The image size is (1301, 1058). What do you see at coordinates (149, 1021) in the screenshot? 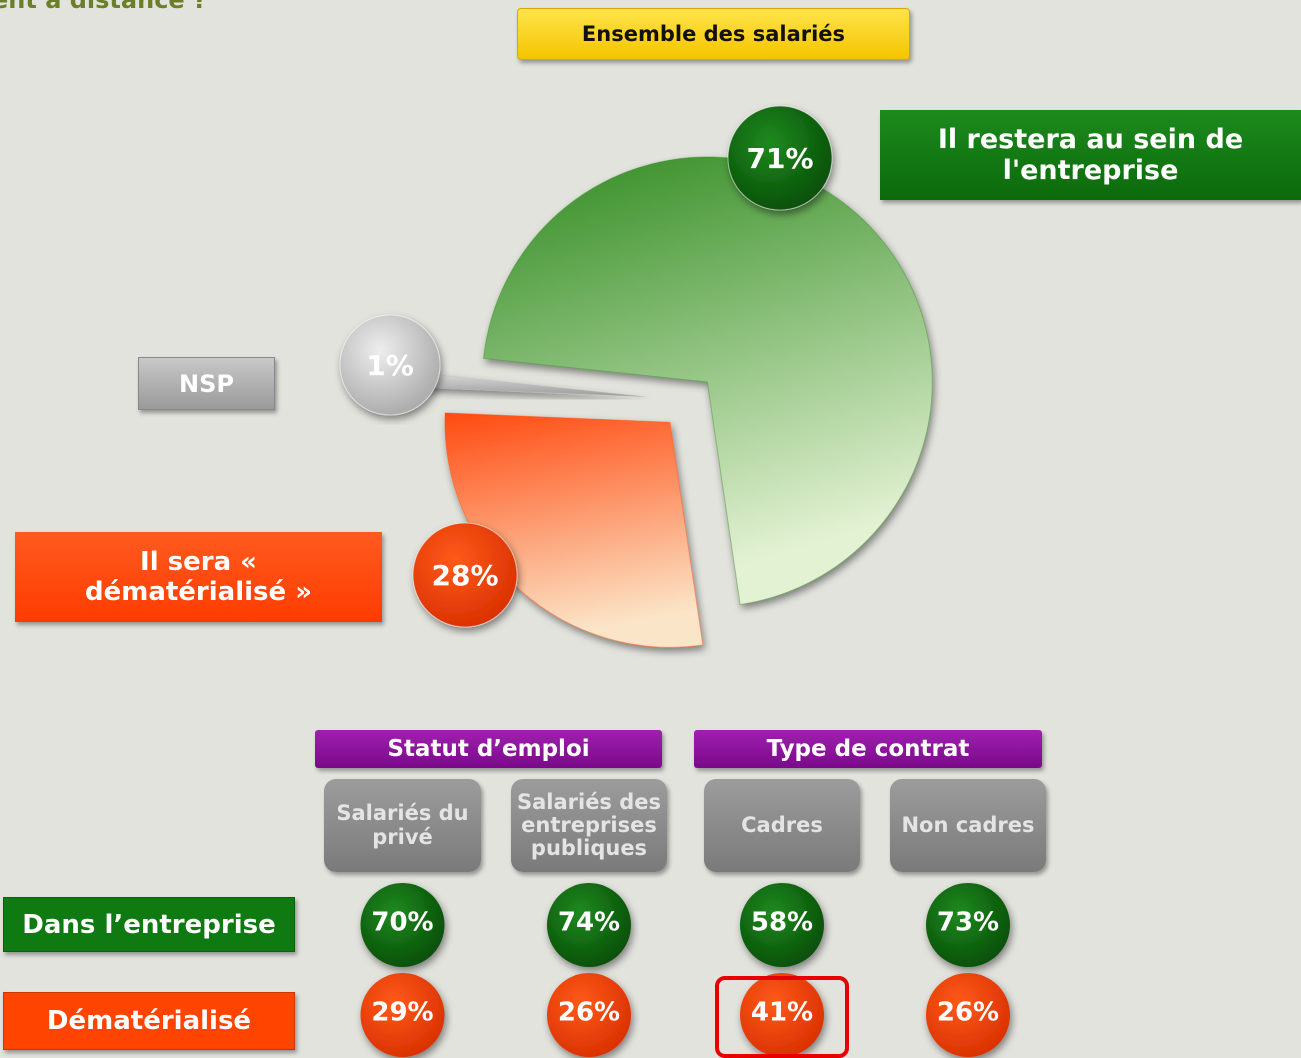
I see `row-label: Dématérialisé` at bounding box center [149, 1021].